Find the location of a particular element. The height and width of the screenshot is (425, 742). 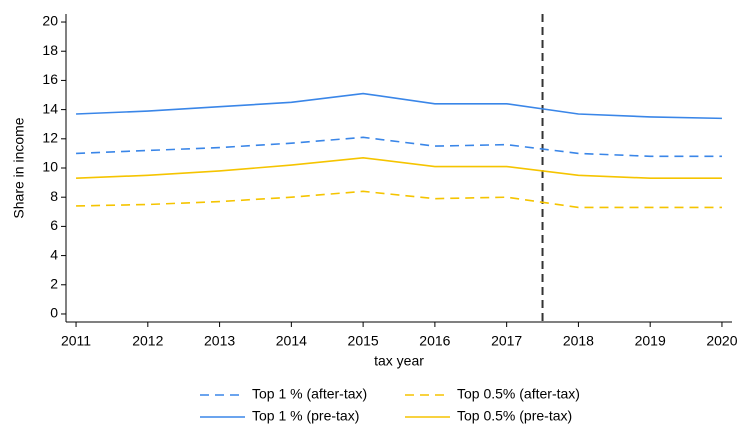

x-tick-label: 2013 is located at coordinates (219, 341).